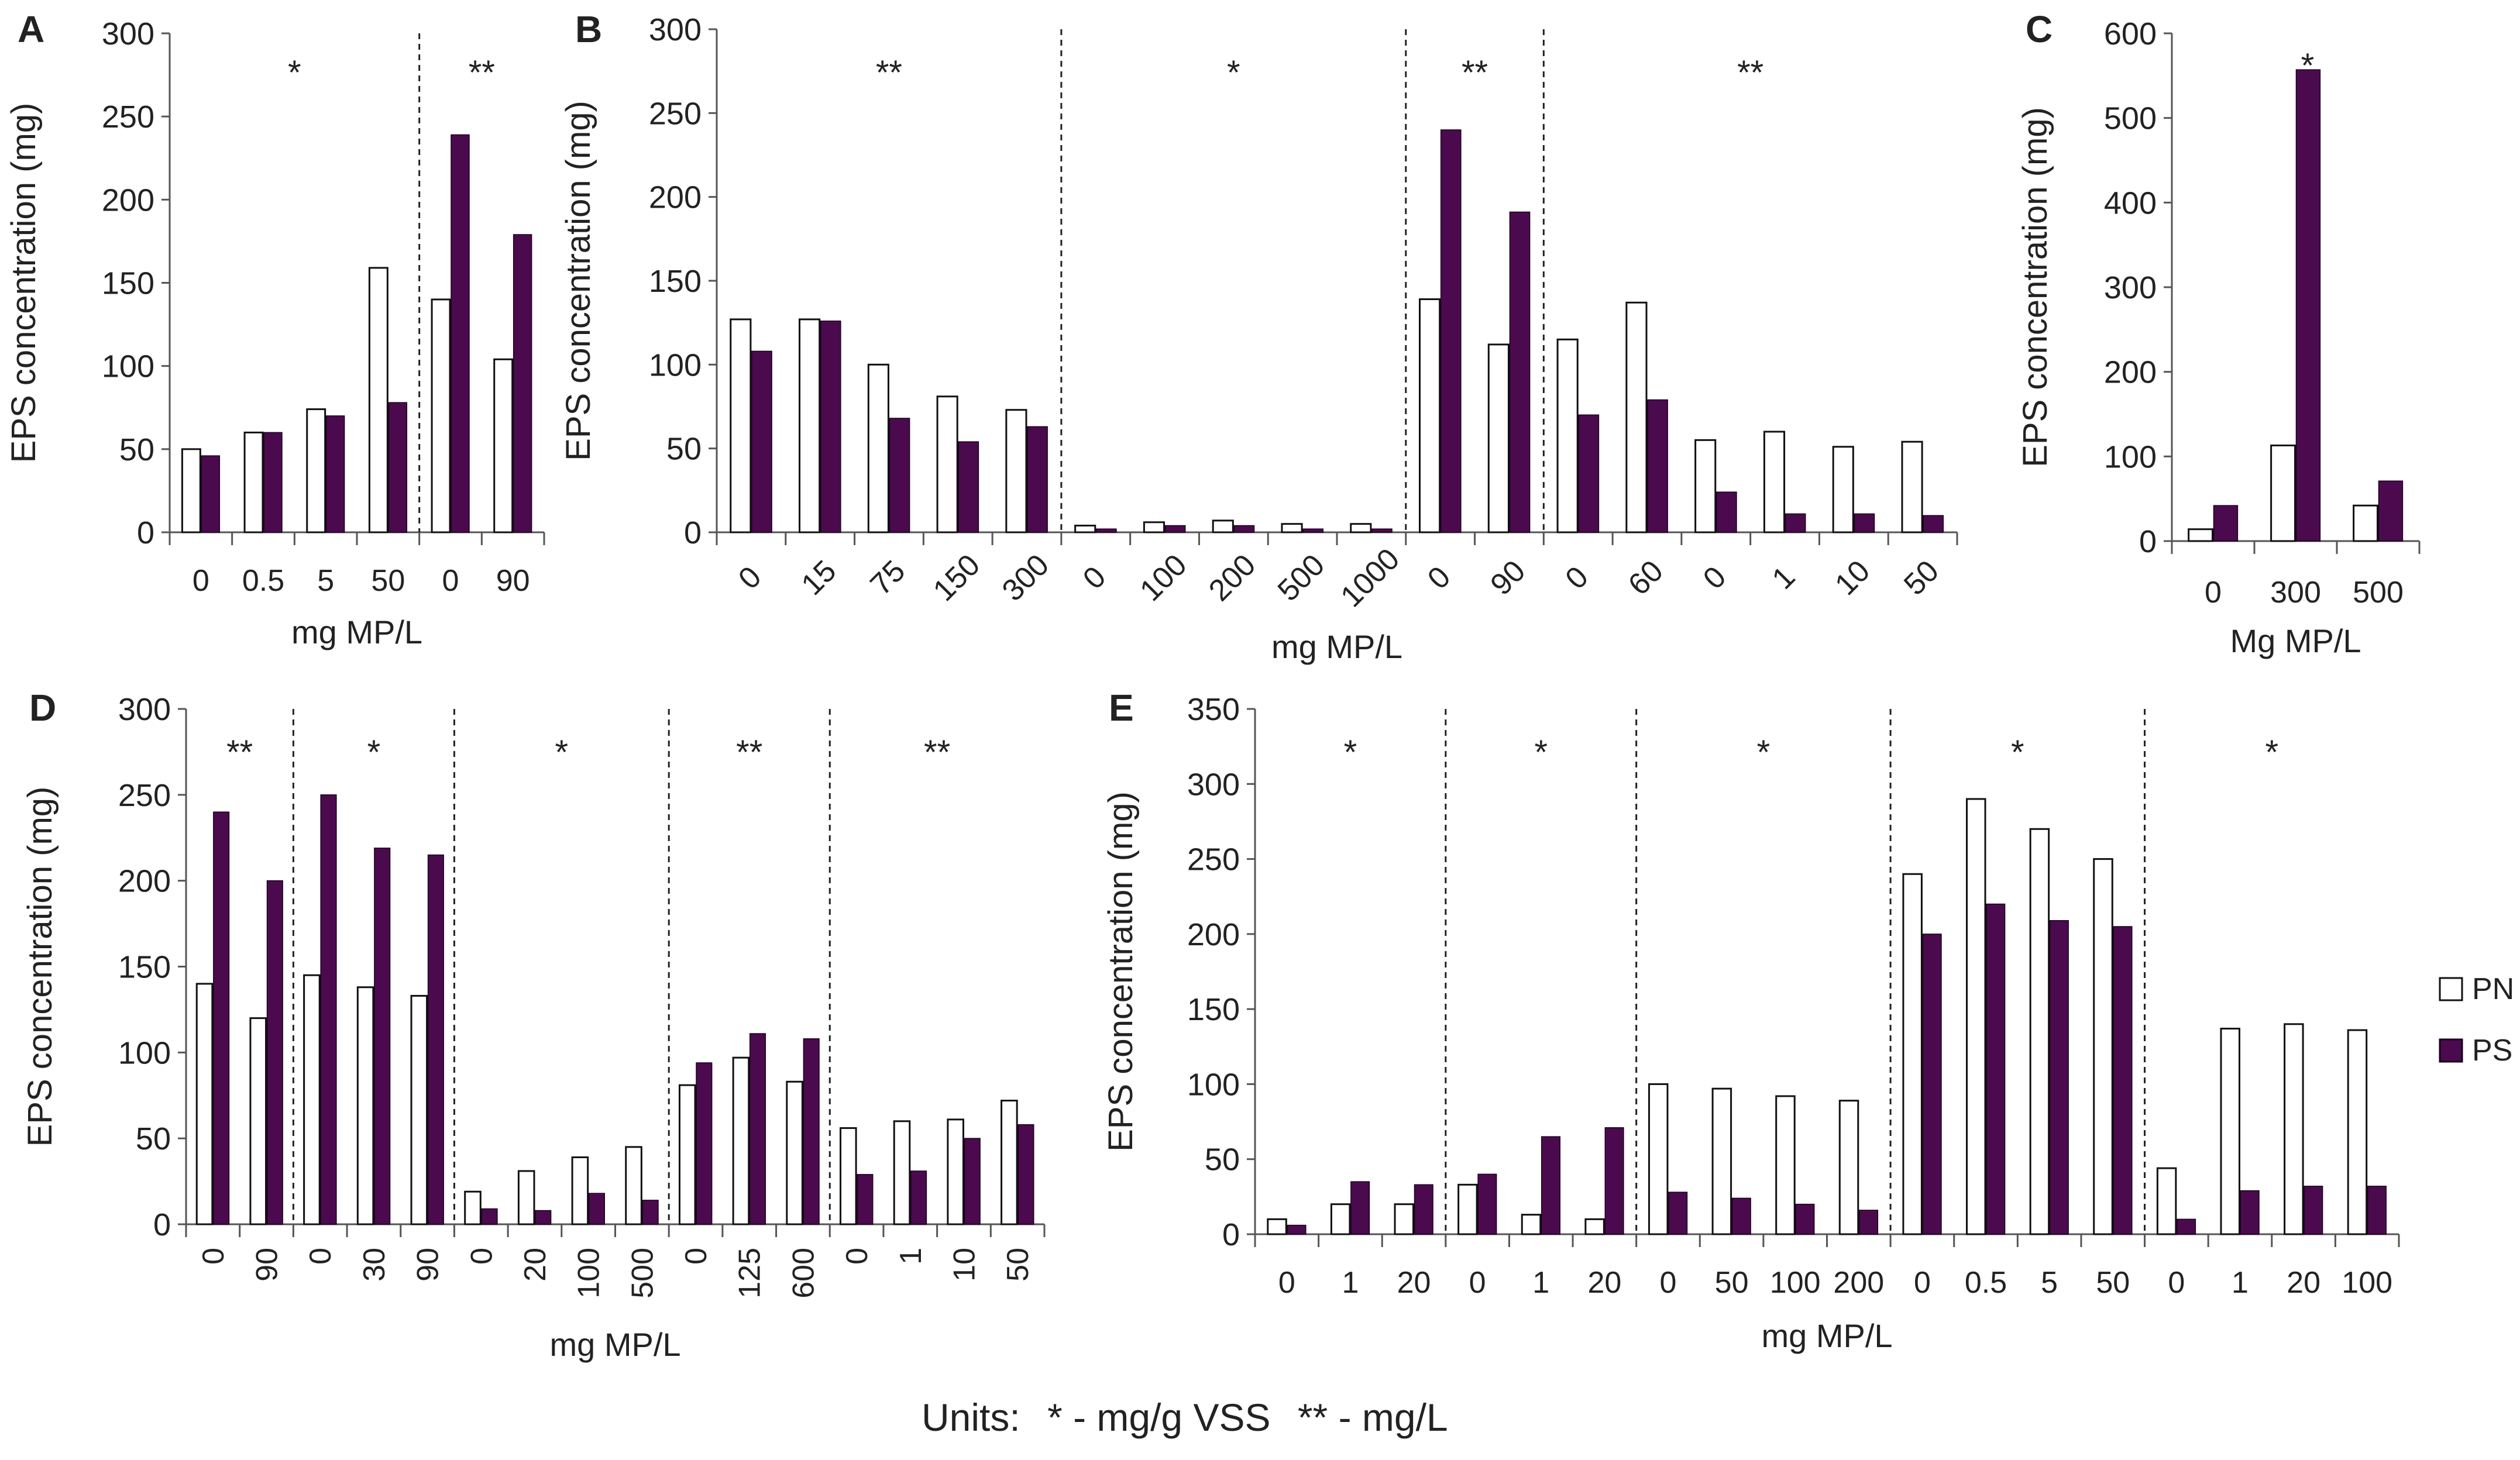 Image resolution: width=2520 pixels, height=1460 pixels. What do you see at coordinates (2295, 641) in the screenshot?
I see `x-axis-label: Mg MP/L` at bounding box center [2295, 641].